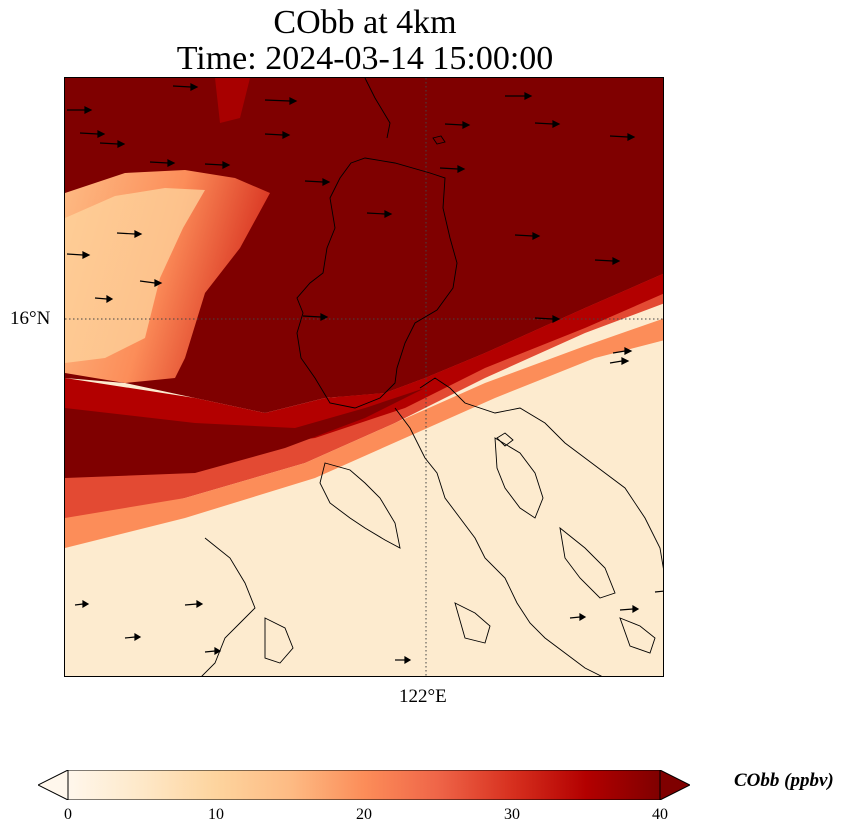 The width and height of the screenshot is (854, 836). I want to click on colorbar-extend-min, so click(53, 785).